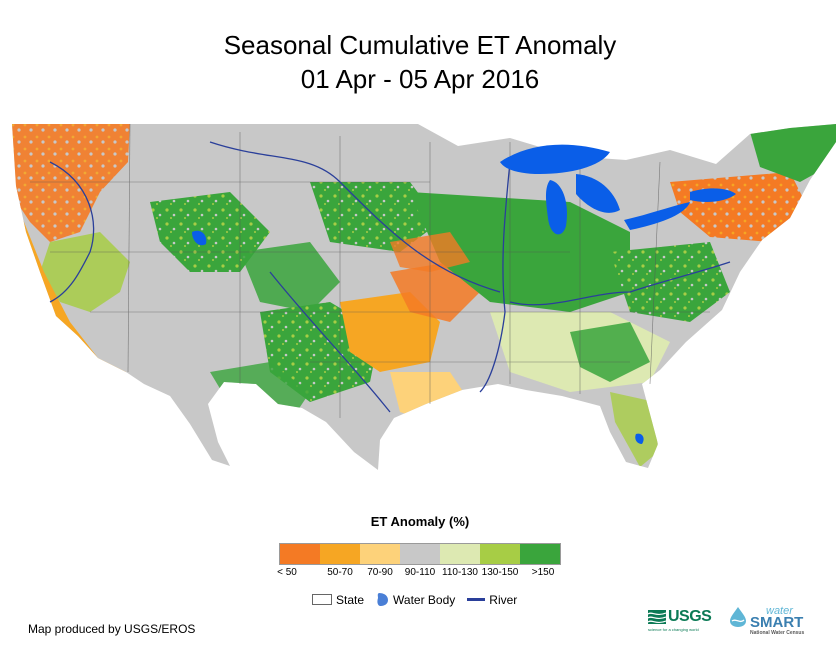  Describe the element at coordinates (350, 599) in the screenshot. I see `legend-key-state-label: State` at that location.